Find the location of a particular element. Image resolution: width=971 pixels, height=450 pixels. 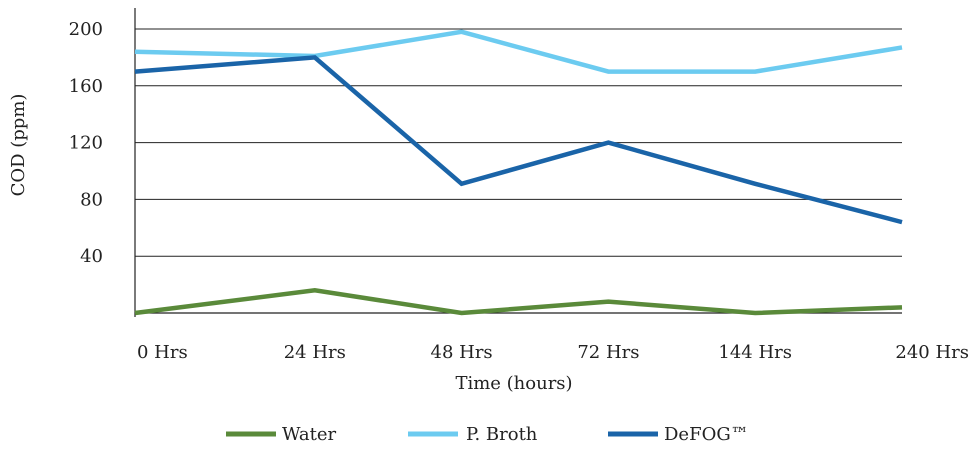

x-tick-label: 72 Hrs is located at coordinates (608, 352).